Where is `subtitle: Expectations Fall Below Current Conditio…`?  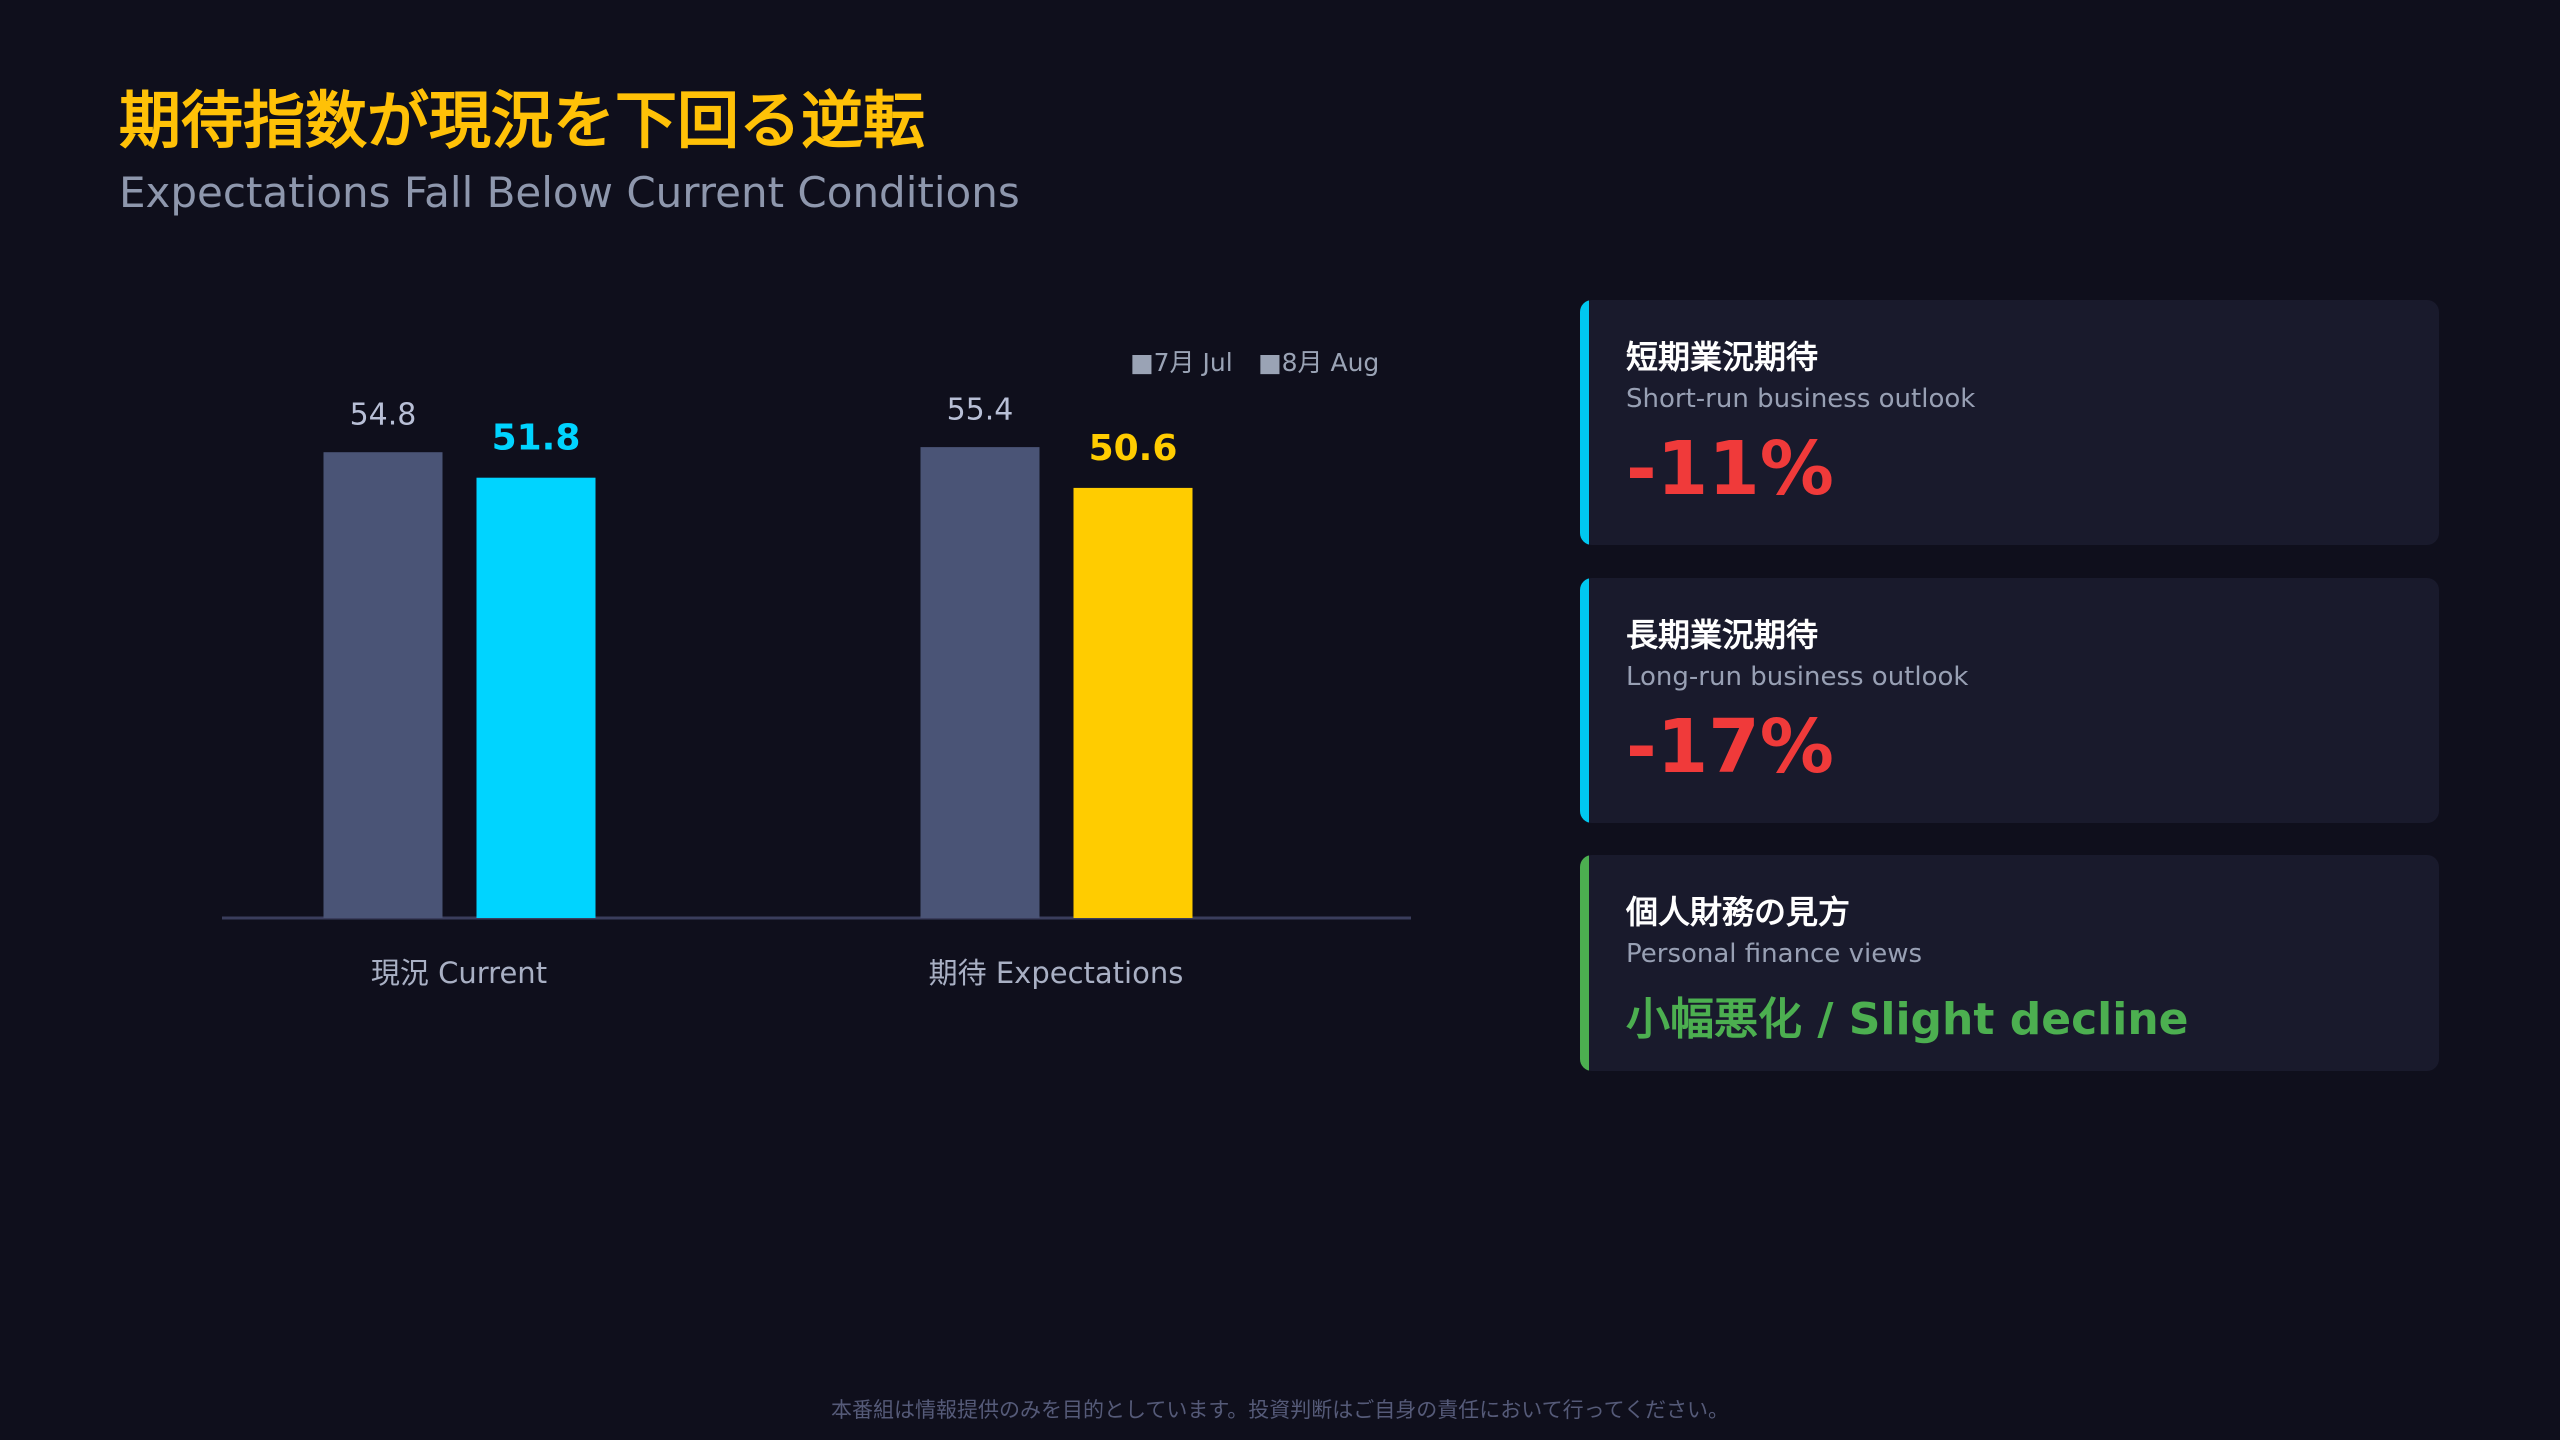 subtitle: Expectations Fall Below Current Conditio… is located at coordinates (569, 192).